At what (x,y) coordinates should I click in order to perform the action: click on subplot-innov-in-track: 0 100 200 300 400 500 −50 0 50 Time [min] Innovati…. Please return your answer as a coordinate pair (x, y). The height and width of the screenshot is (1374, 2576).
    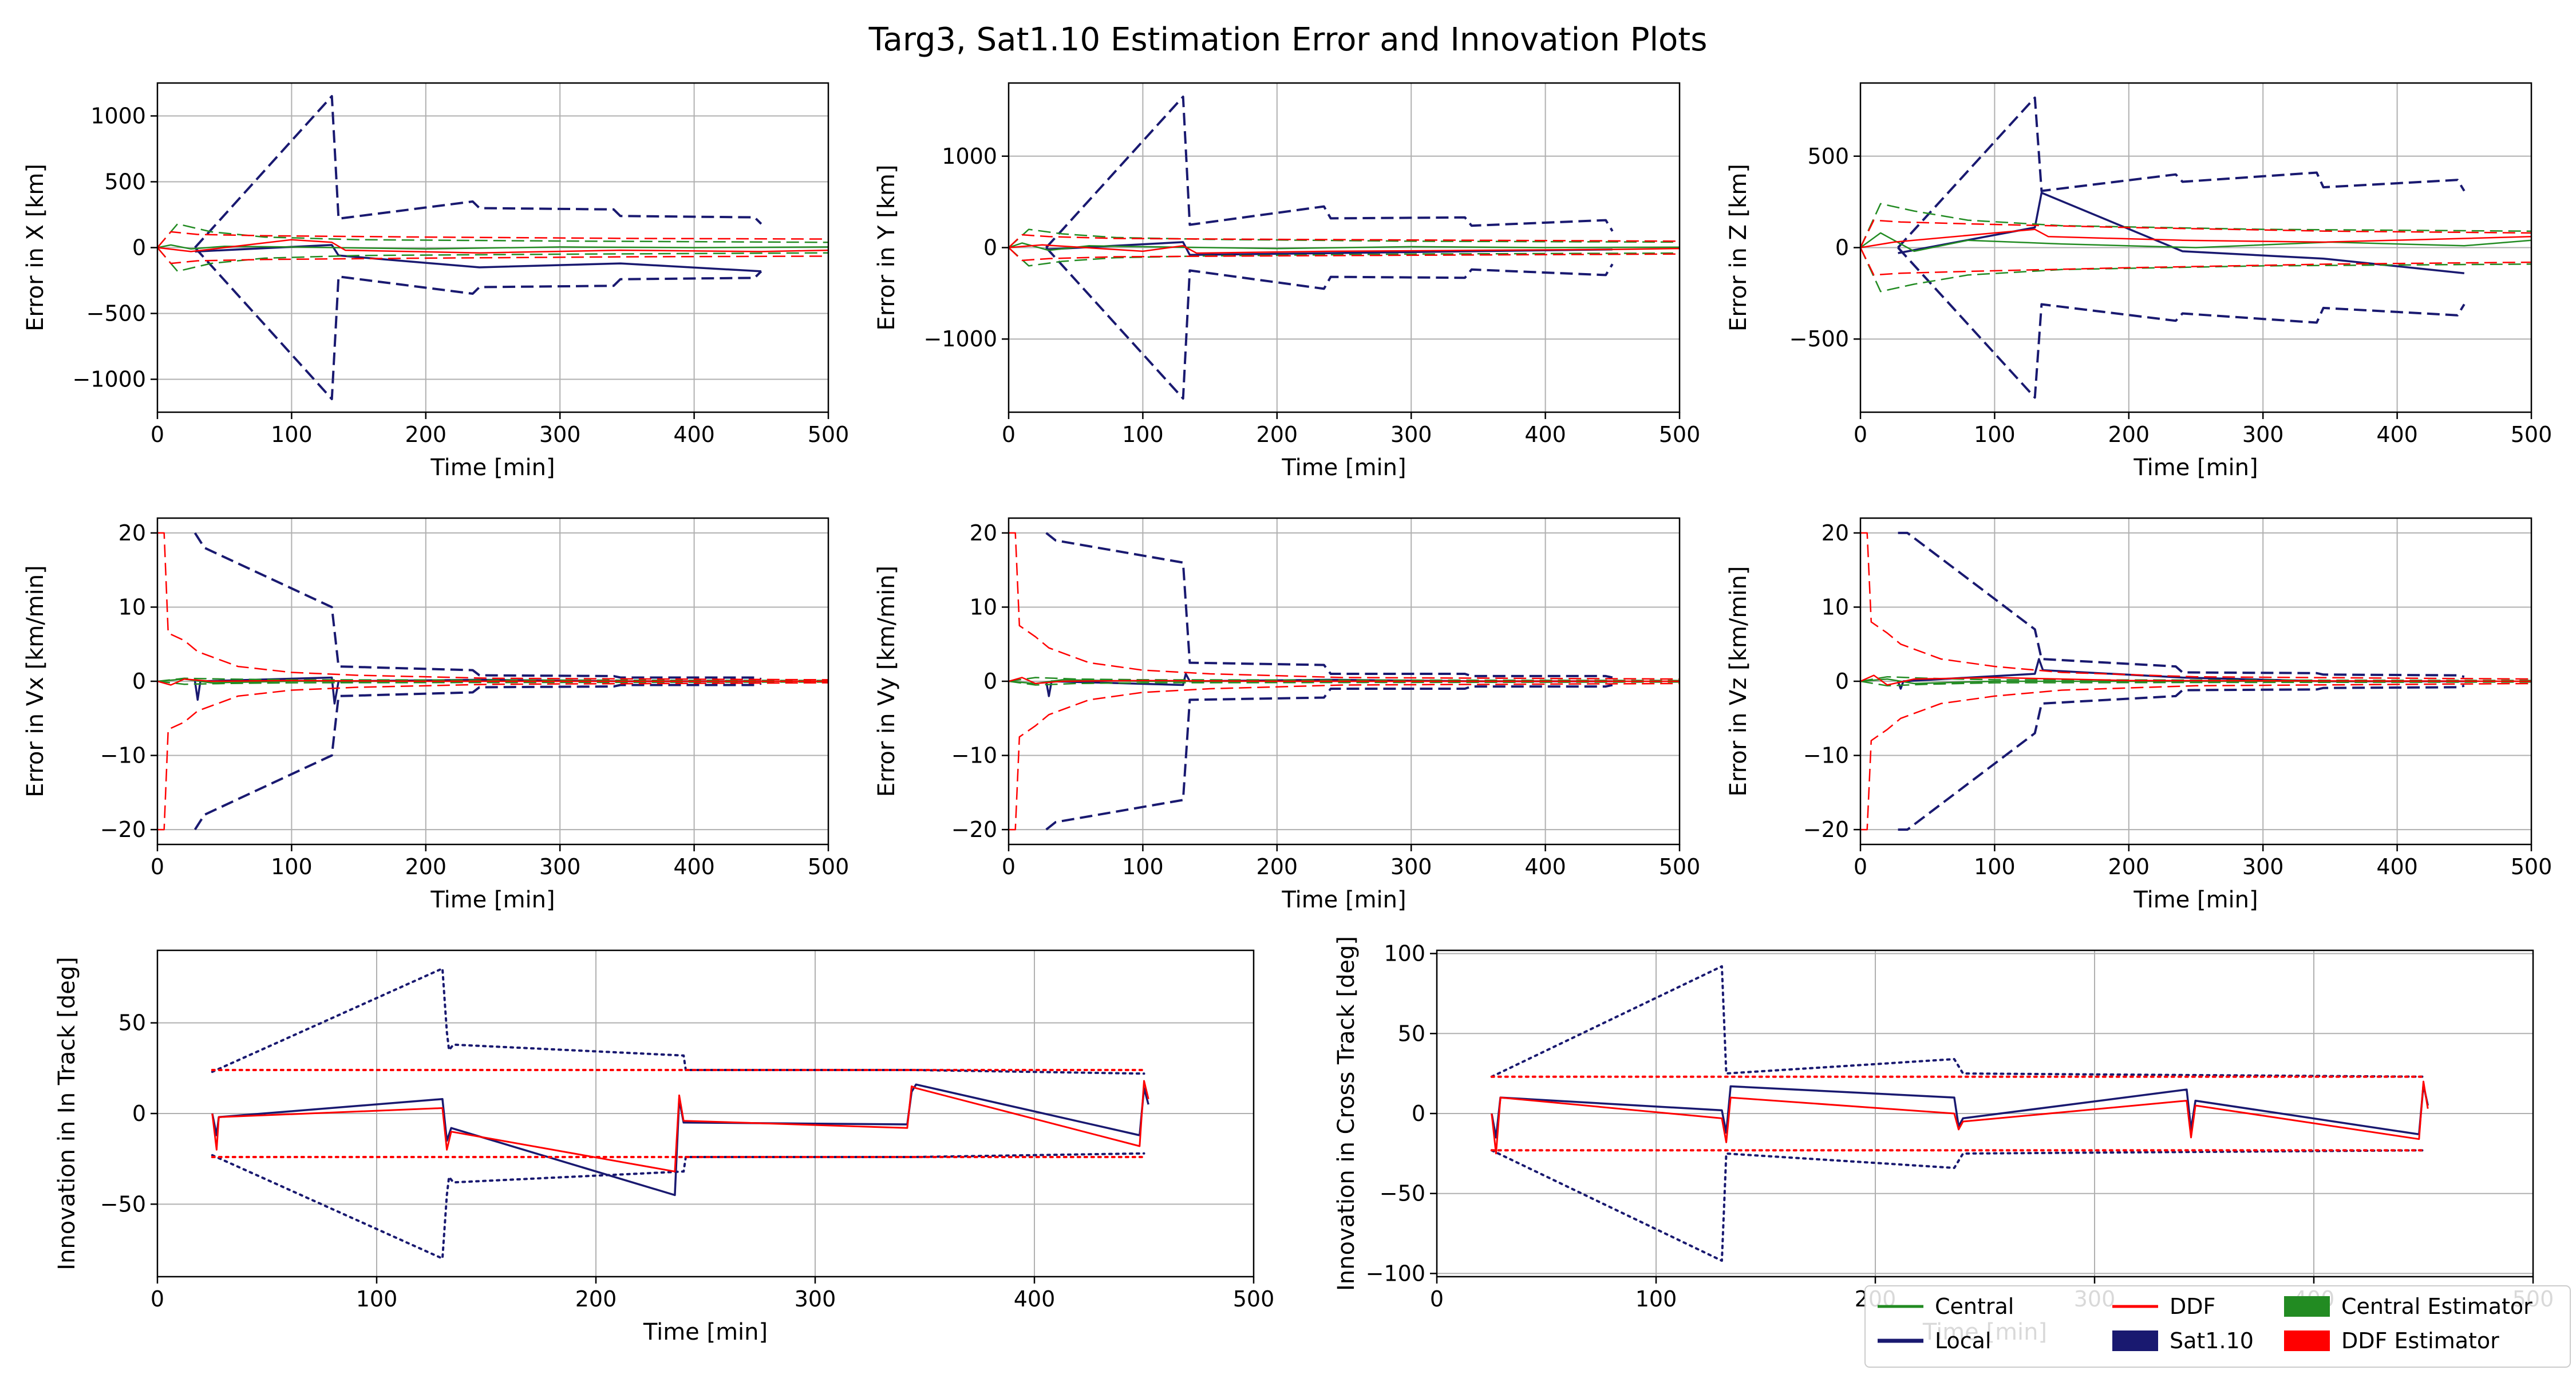
    Looking at the image, I should click on (664, 1147).